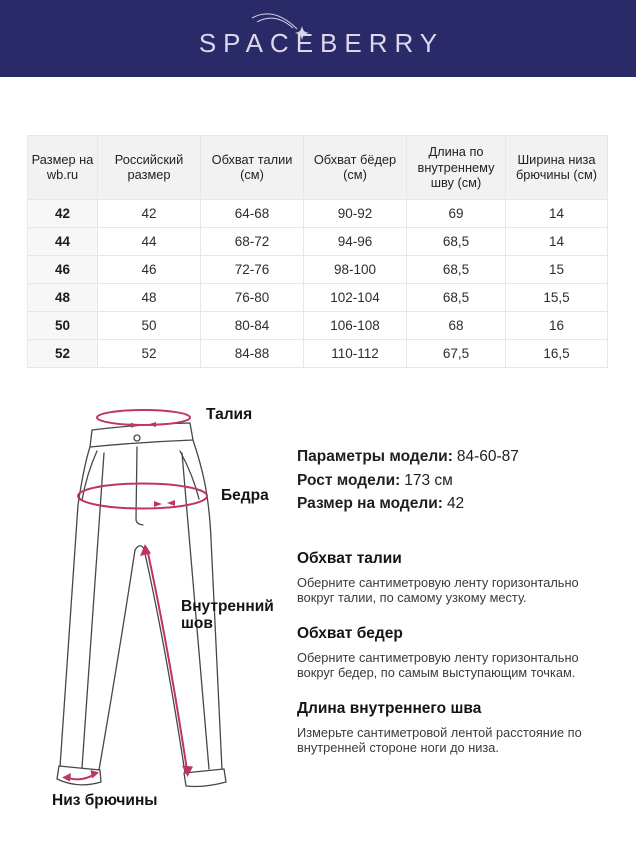 This screenshot has height=848, width=636. What do you see at coordinates (456, 213) in the screenshot?
I see `table-cell: 69` at bounding box center [456, 213].